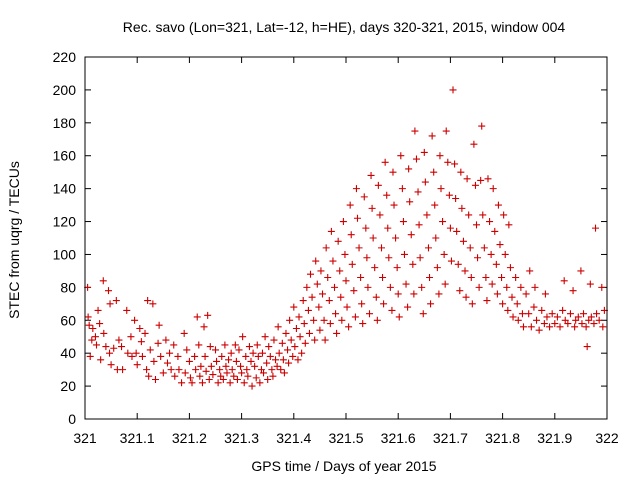 The image size is (640, 480). Describe the element at coordinates (554, 438) in the screenshot. I see `x-tick-label: 321.9` at that location.